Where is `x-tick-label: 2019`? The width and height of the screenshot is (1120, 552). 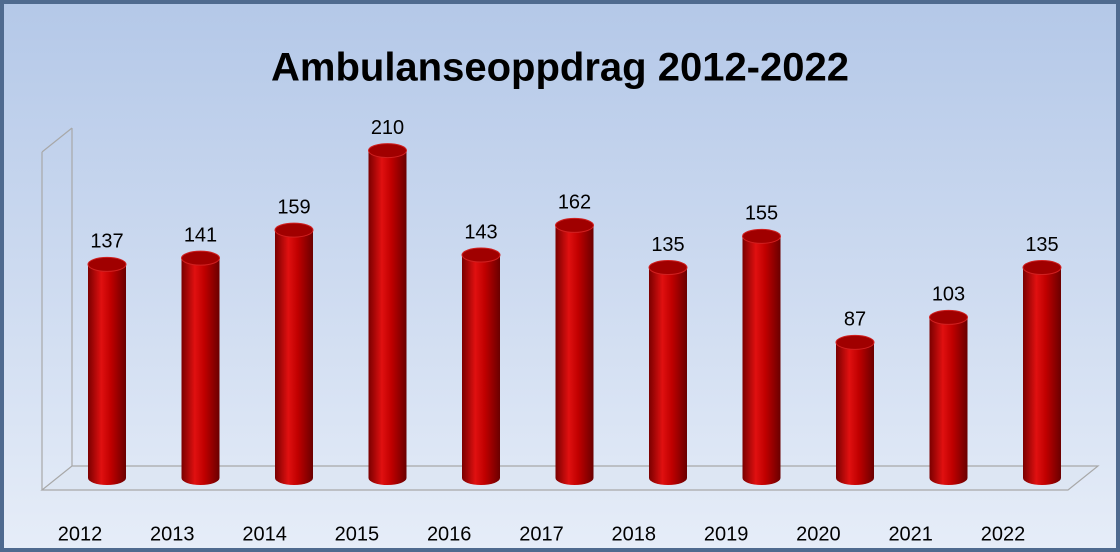
x-tick-label: 2019 is located at coordinates (726, 534).